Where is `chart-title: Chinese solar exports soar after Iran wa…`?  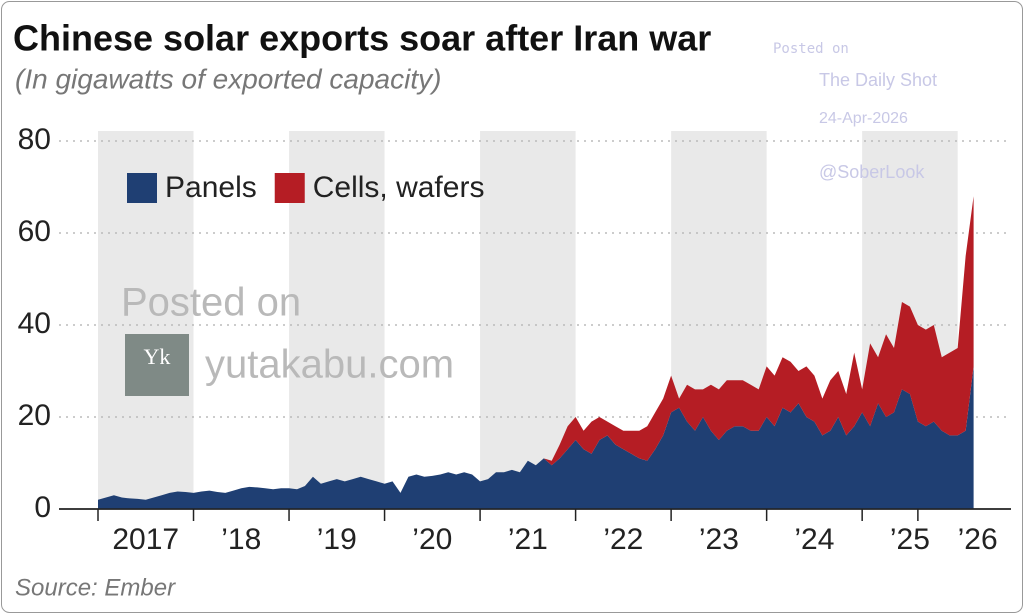
chart-title: Chinese solar exports soar after Iran wa… is located at coordinates (362, 38).